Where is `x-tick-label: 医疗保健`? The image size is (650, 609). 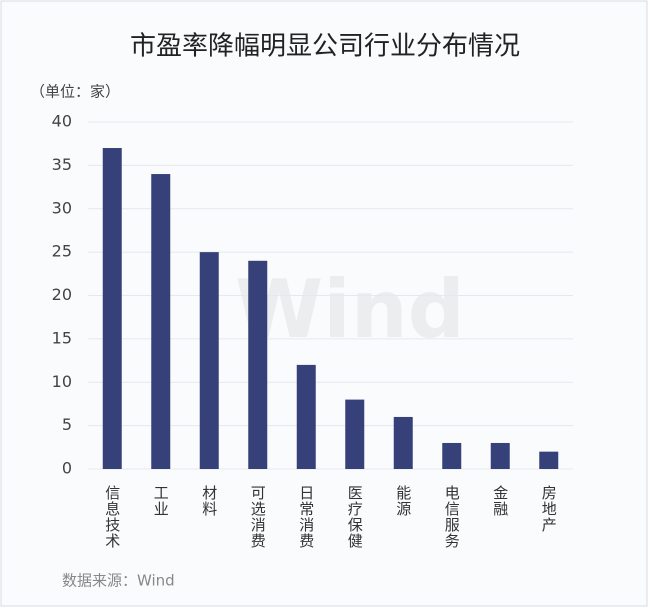
x-tick-label: 医疗保健 is located at coordinates (355, 517).